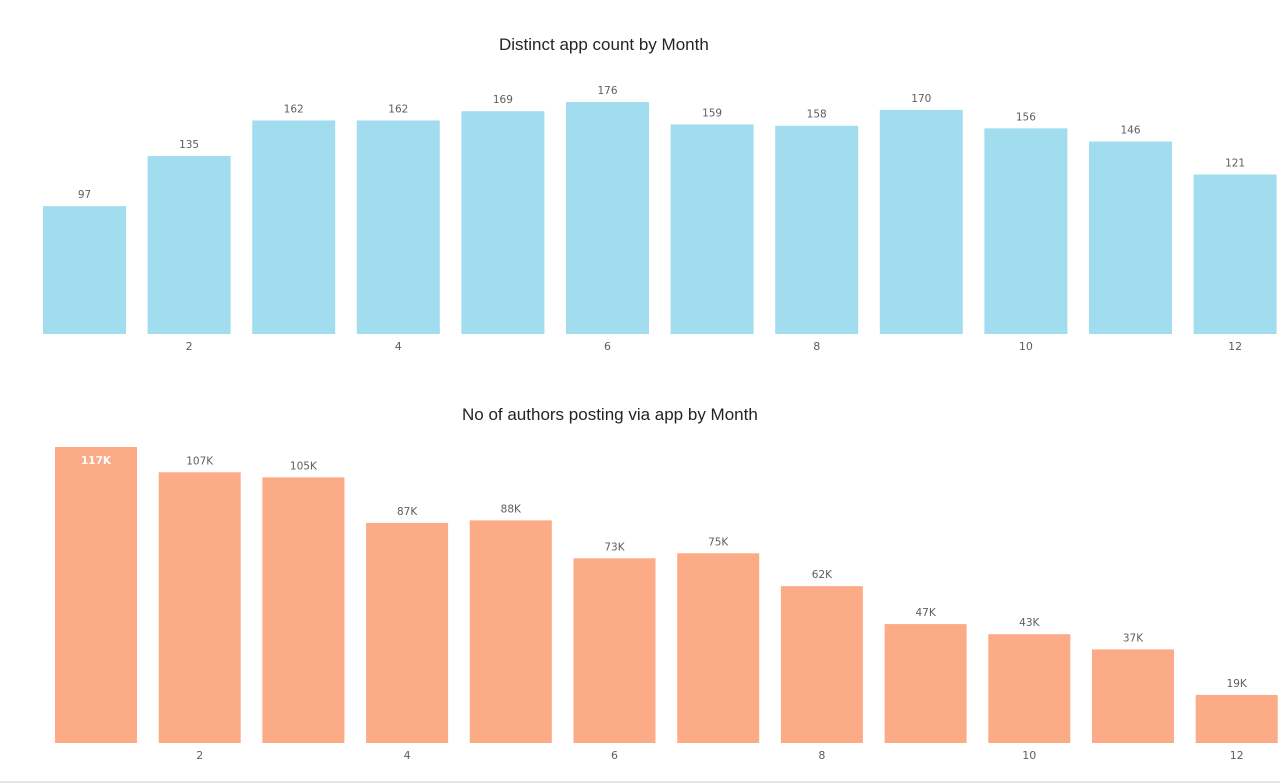 The height and width of the screenshot is (783, 1280). What do you see at coordinates (200, 461) in the screenshot?
I see `data-label-month-2: 107K` at bounding box center [200, 461].